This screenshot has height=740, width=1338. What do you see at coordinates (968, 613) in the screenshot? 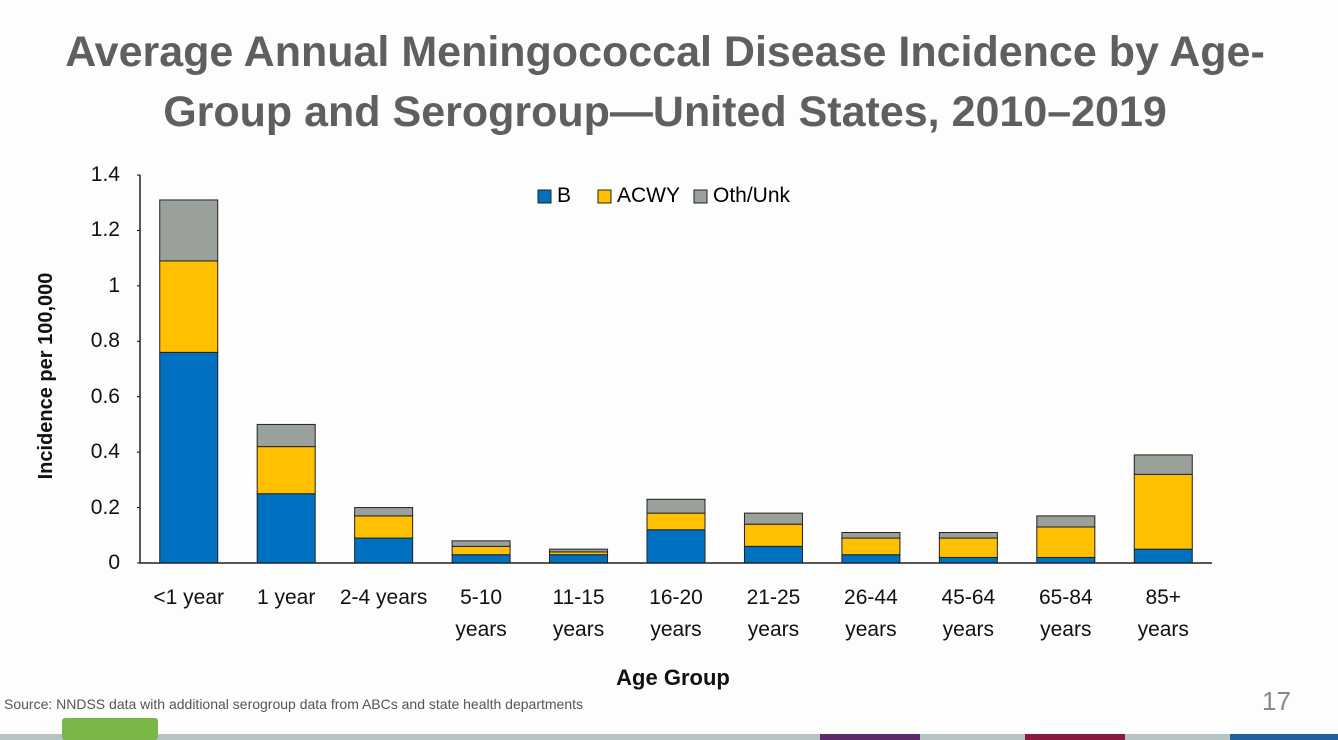
I see `x-tick-label: 45-64 years` at bounding box center [968, 613].